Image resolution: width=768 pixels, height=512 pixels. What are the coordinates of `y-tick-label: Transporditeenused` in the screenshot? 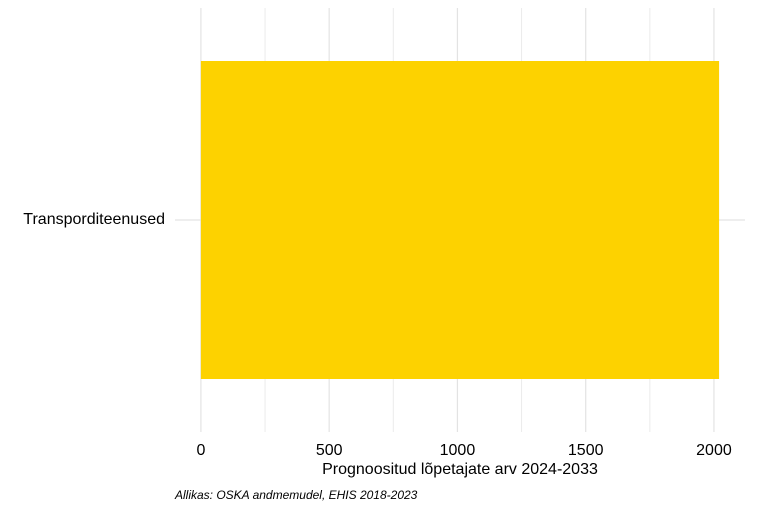 It's located at (94, 219).